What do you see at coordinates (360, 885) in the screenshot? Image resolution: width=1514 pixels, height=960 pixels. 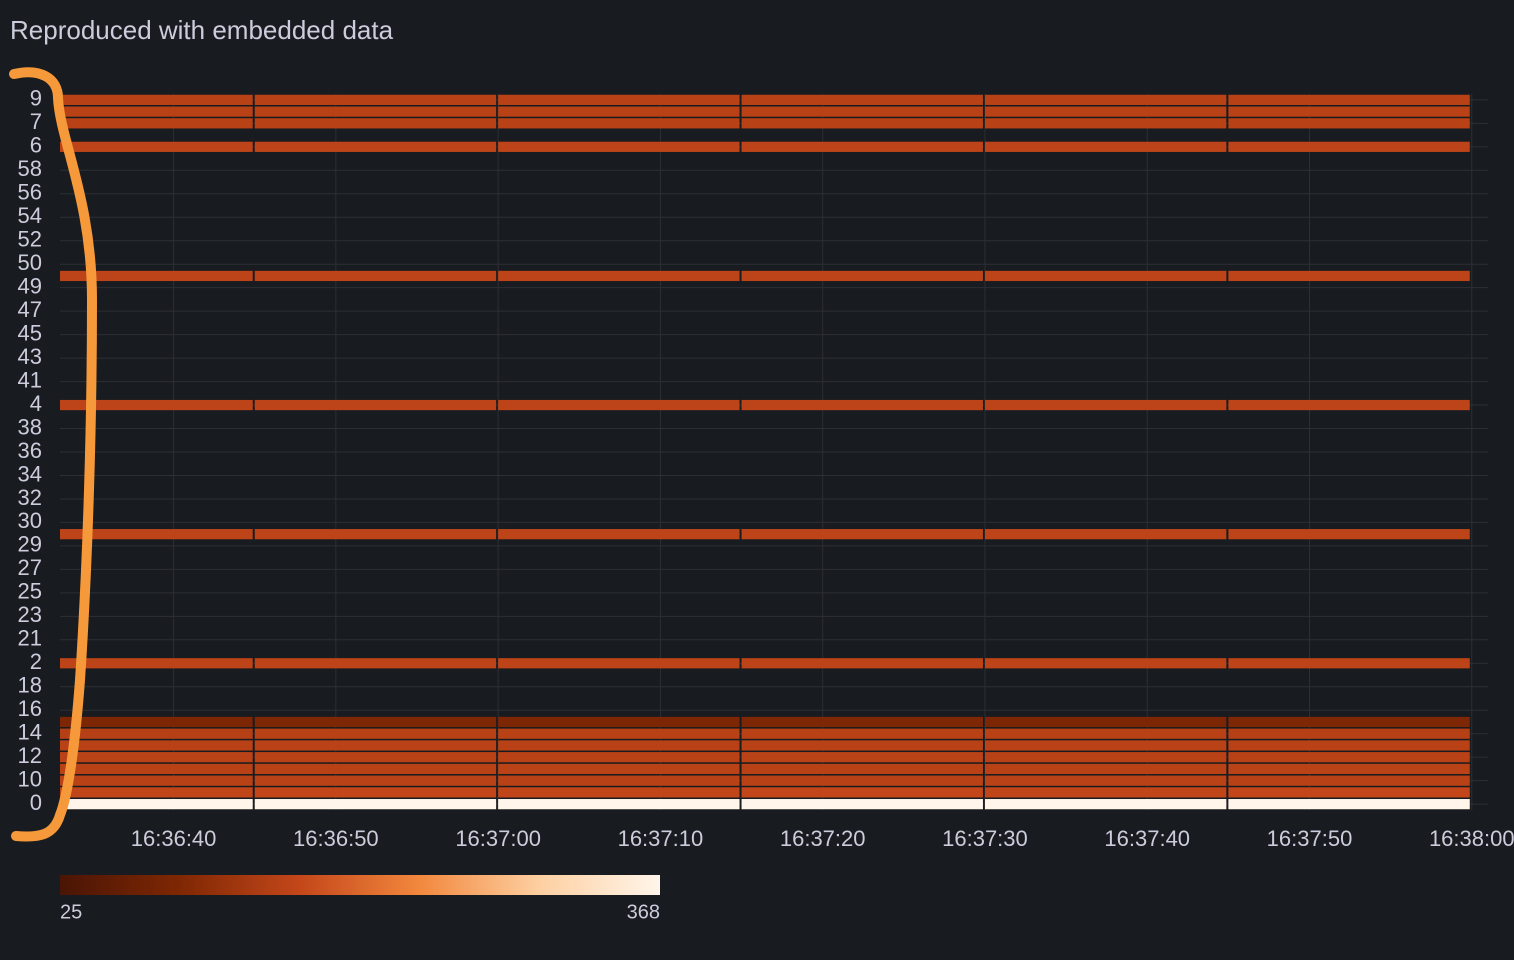 I see `color-legend-bar` at bounding box center [360, 885].